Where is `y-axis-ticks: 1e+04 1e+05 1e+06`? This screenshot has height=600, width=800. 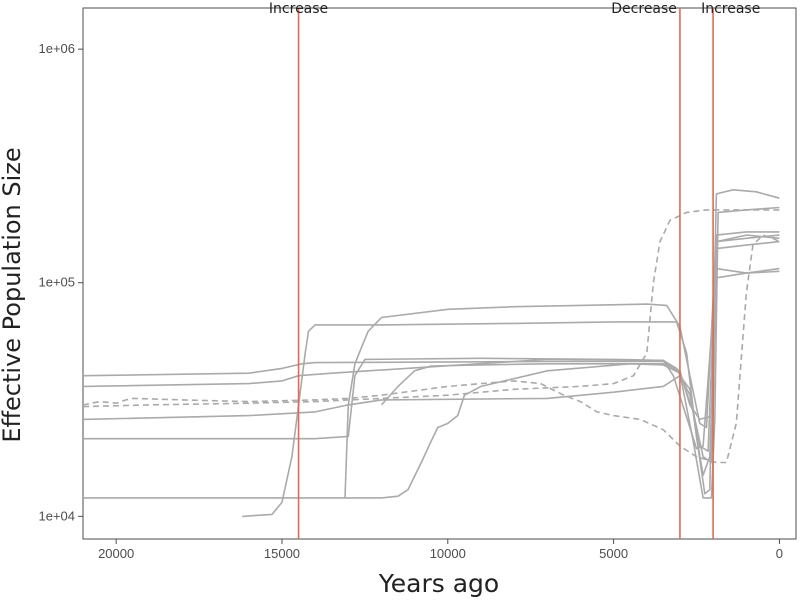
y-axis-ticks: 1e+04 1e+05 1e+06 is located at coordinates (60, 282).